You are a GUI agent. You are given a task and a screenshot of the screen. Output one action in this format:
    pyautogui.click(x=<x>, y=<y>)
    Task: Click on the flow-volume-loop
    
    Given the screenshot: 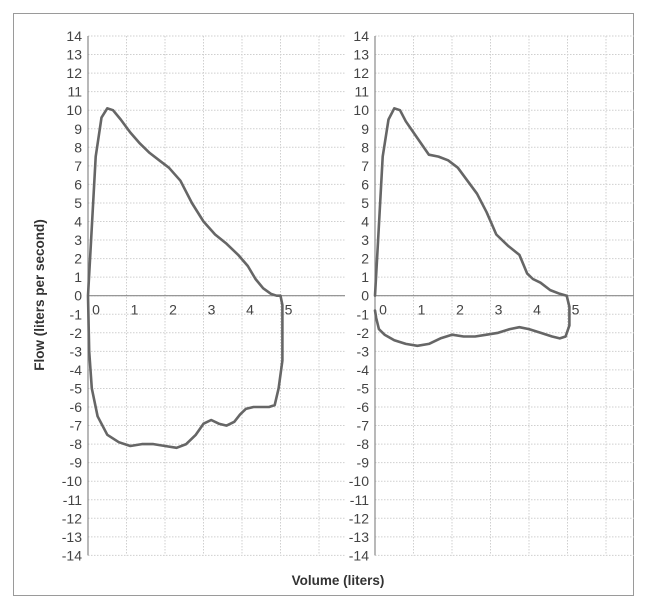 What is the action you would take?
    pyautogui.click(x=472, y=227)
    